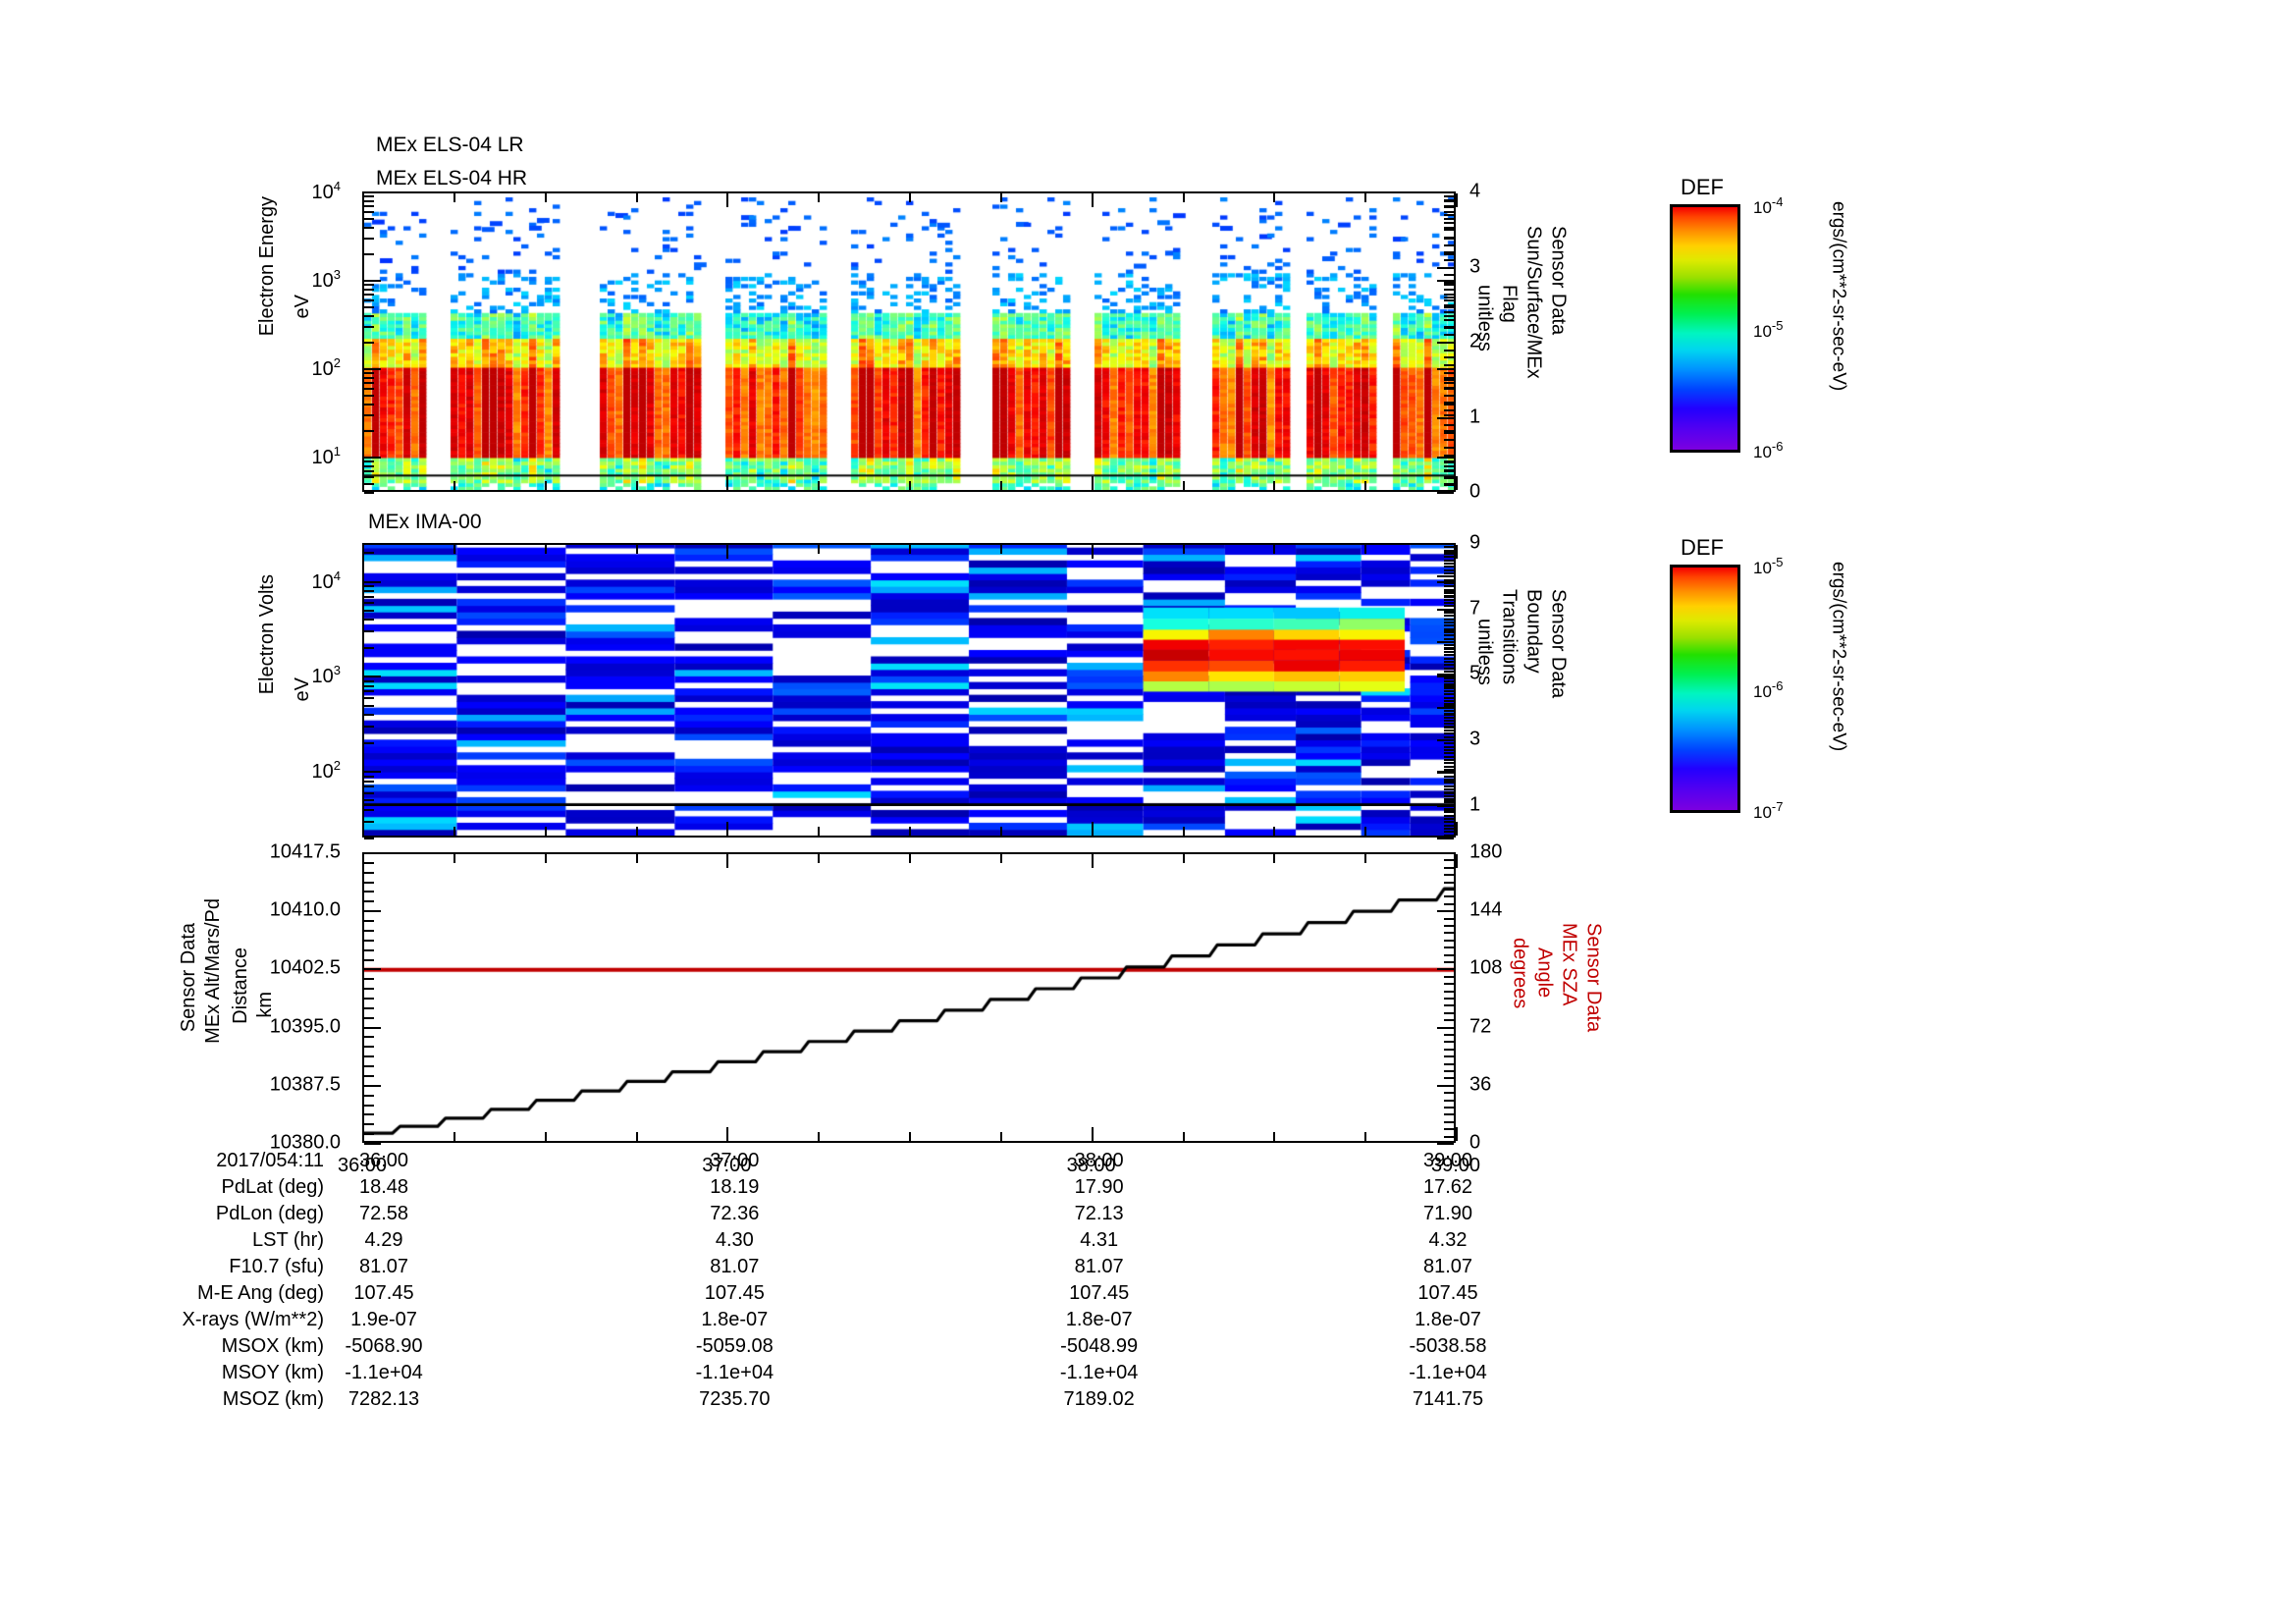  What do you see at coordinates (909, 341) in the screenshot?
I see `els-spectrogram-panel` at bounding box center [909, 341].